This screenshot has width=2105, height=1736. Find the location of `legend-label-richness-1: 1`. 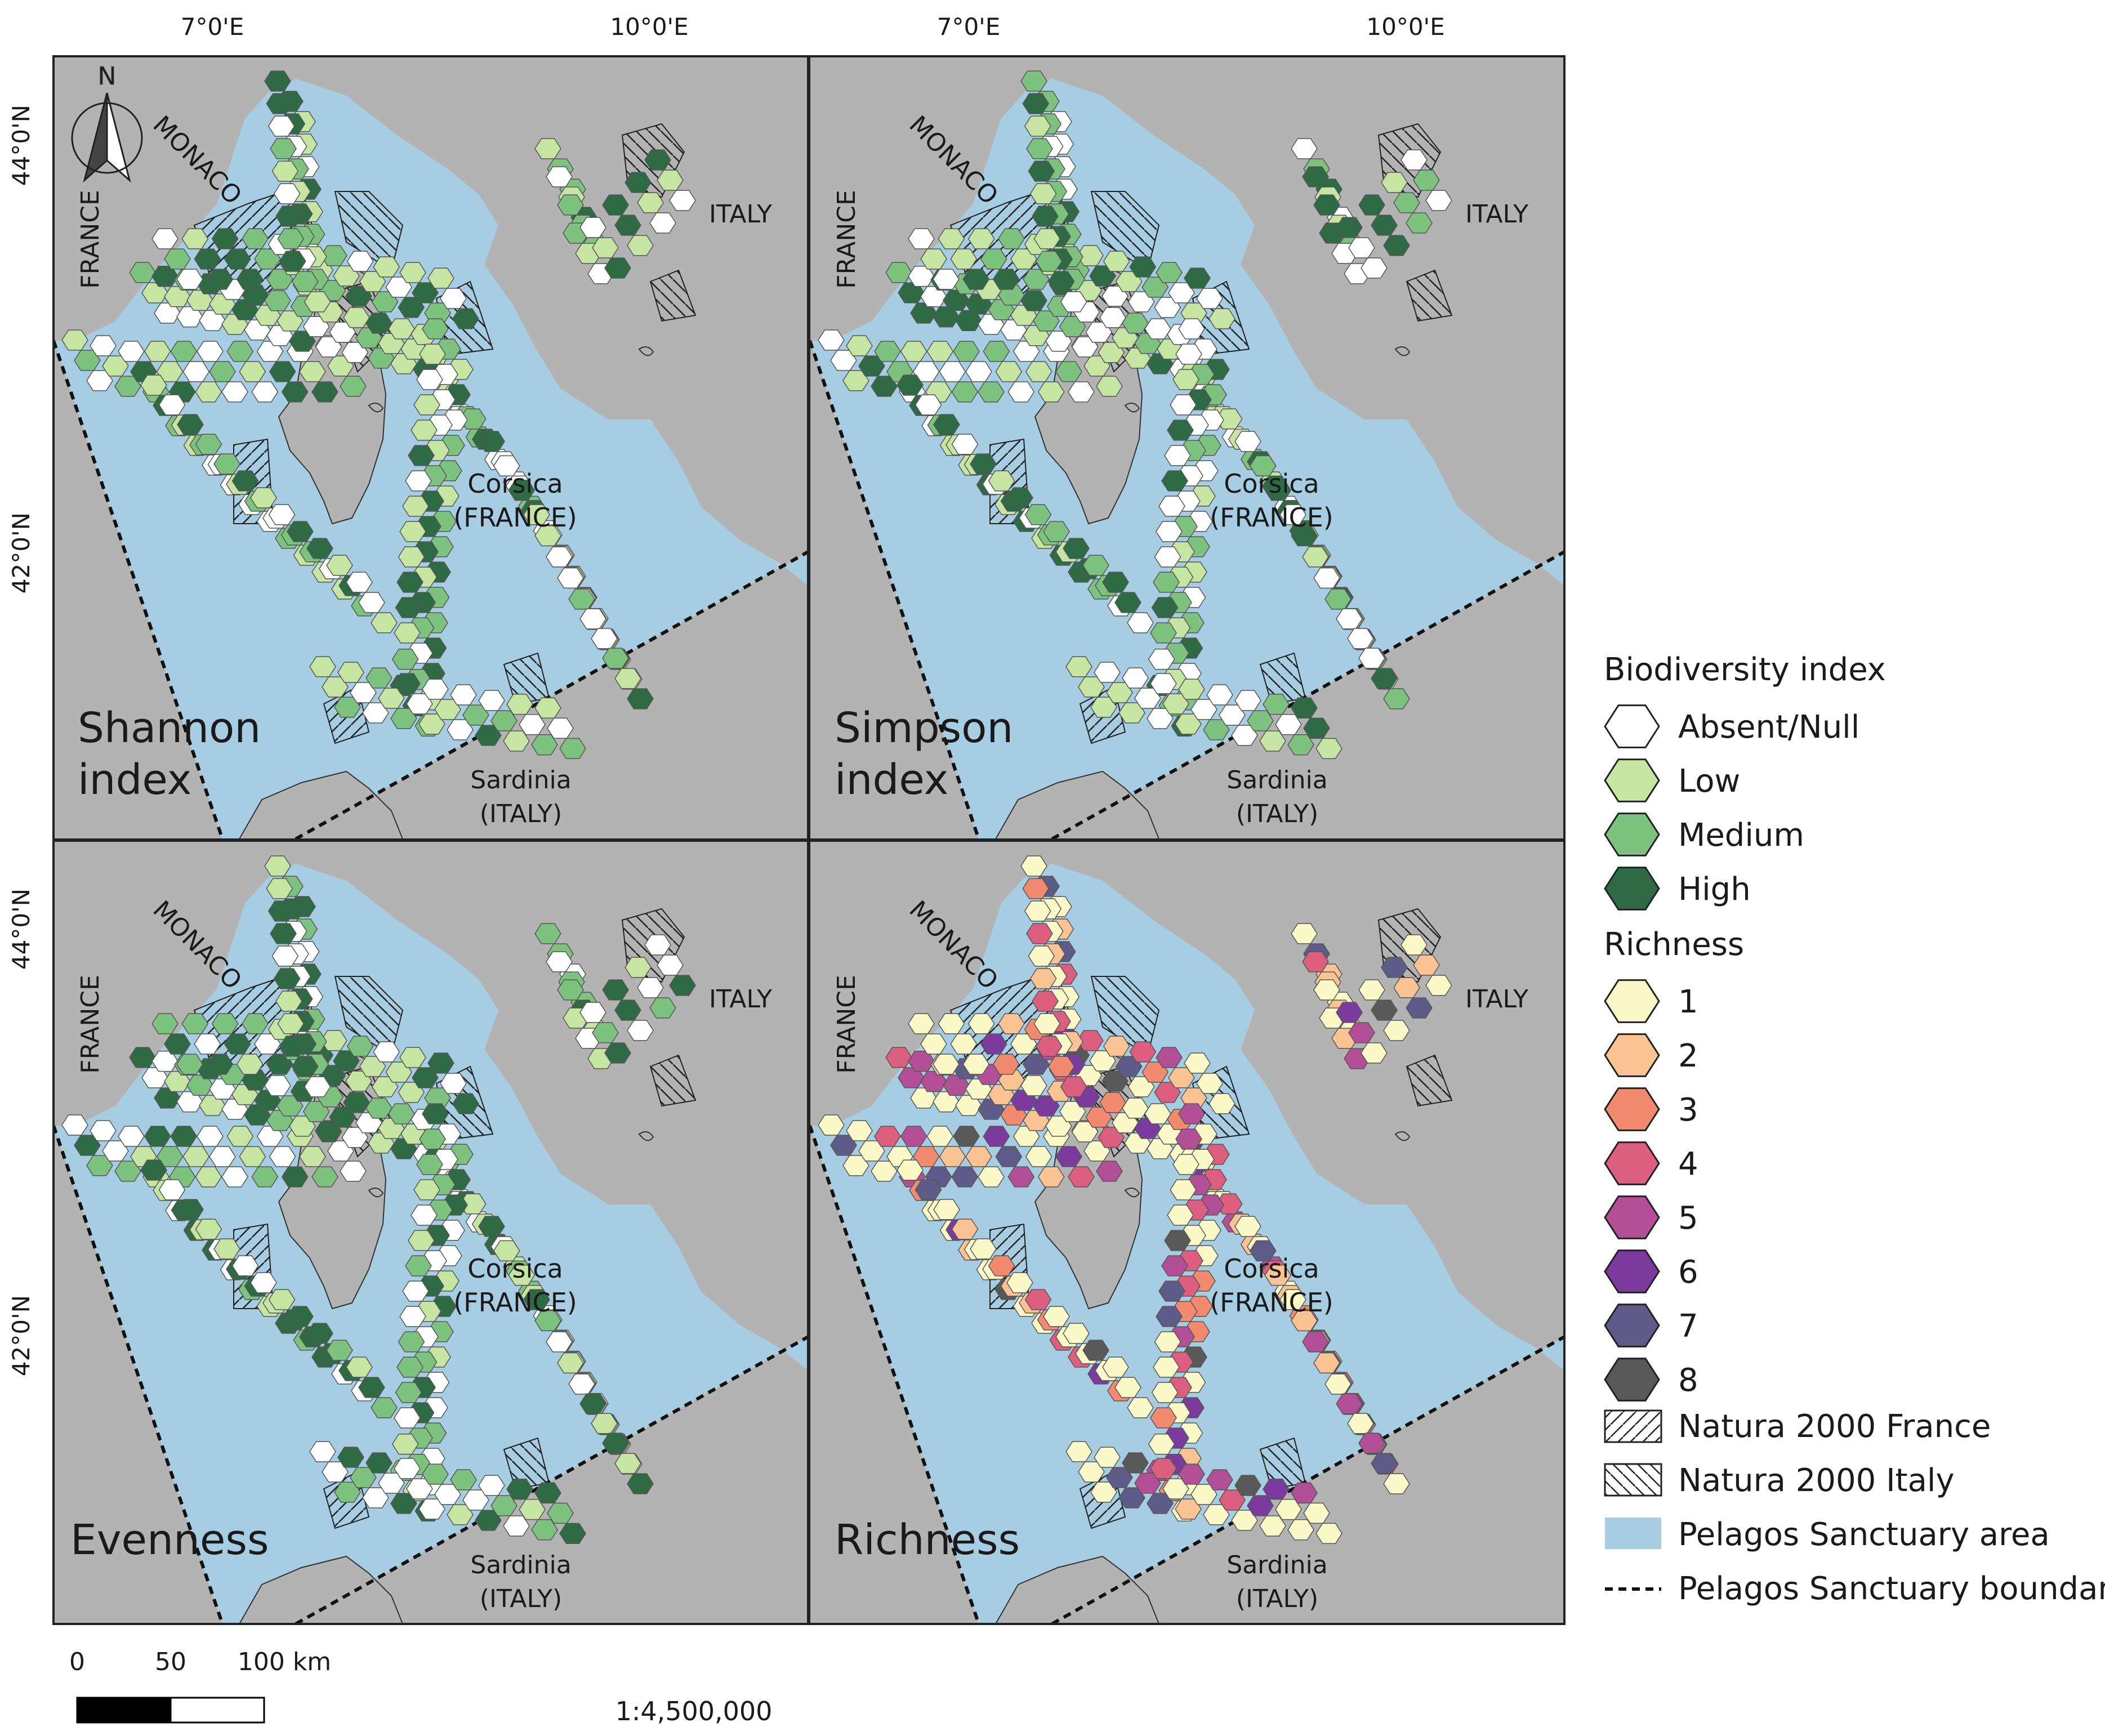

legend-label-richness-1: 1 is located at coordinates (1688, 1002).